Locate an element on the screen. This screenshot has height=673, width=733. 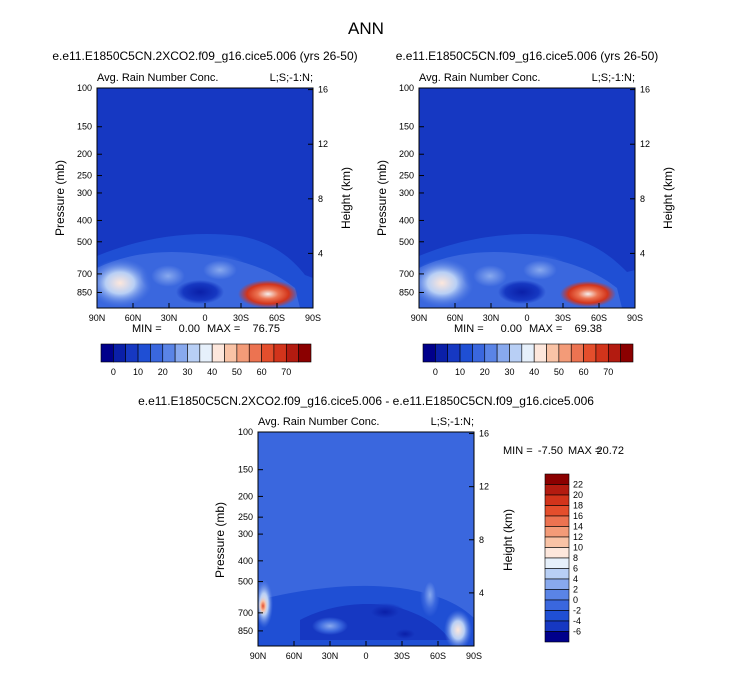
panel-2-max-label: MAX = is located at coordinates (545, 329).